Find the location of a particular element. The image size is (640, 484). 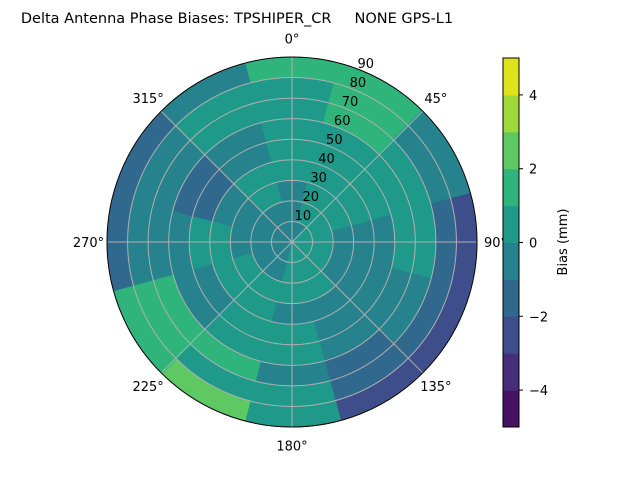

colorbar-tick-label: −2 is located at coordinates (538, 317).